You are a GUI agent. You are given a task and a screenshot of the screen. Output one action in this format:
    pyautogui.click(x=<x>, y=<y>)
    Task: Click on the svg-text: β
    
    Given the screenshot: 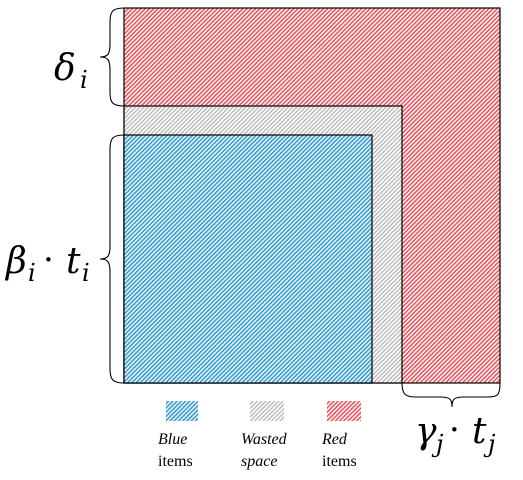 What is the action you would take?
    pyautogui.click(x=15, y=261)
    